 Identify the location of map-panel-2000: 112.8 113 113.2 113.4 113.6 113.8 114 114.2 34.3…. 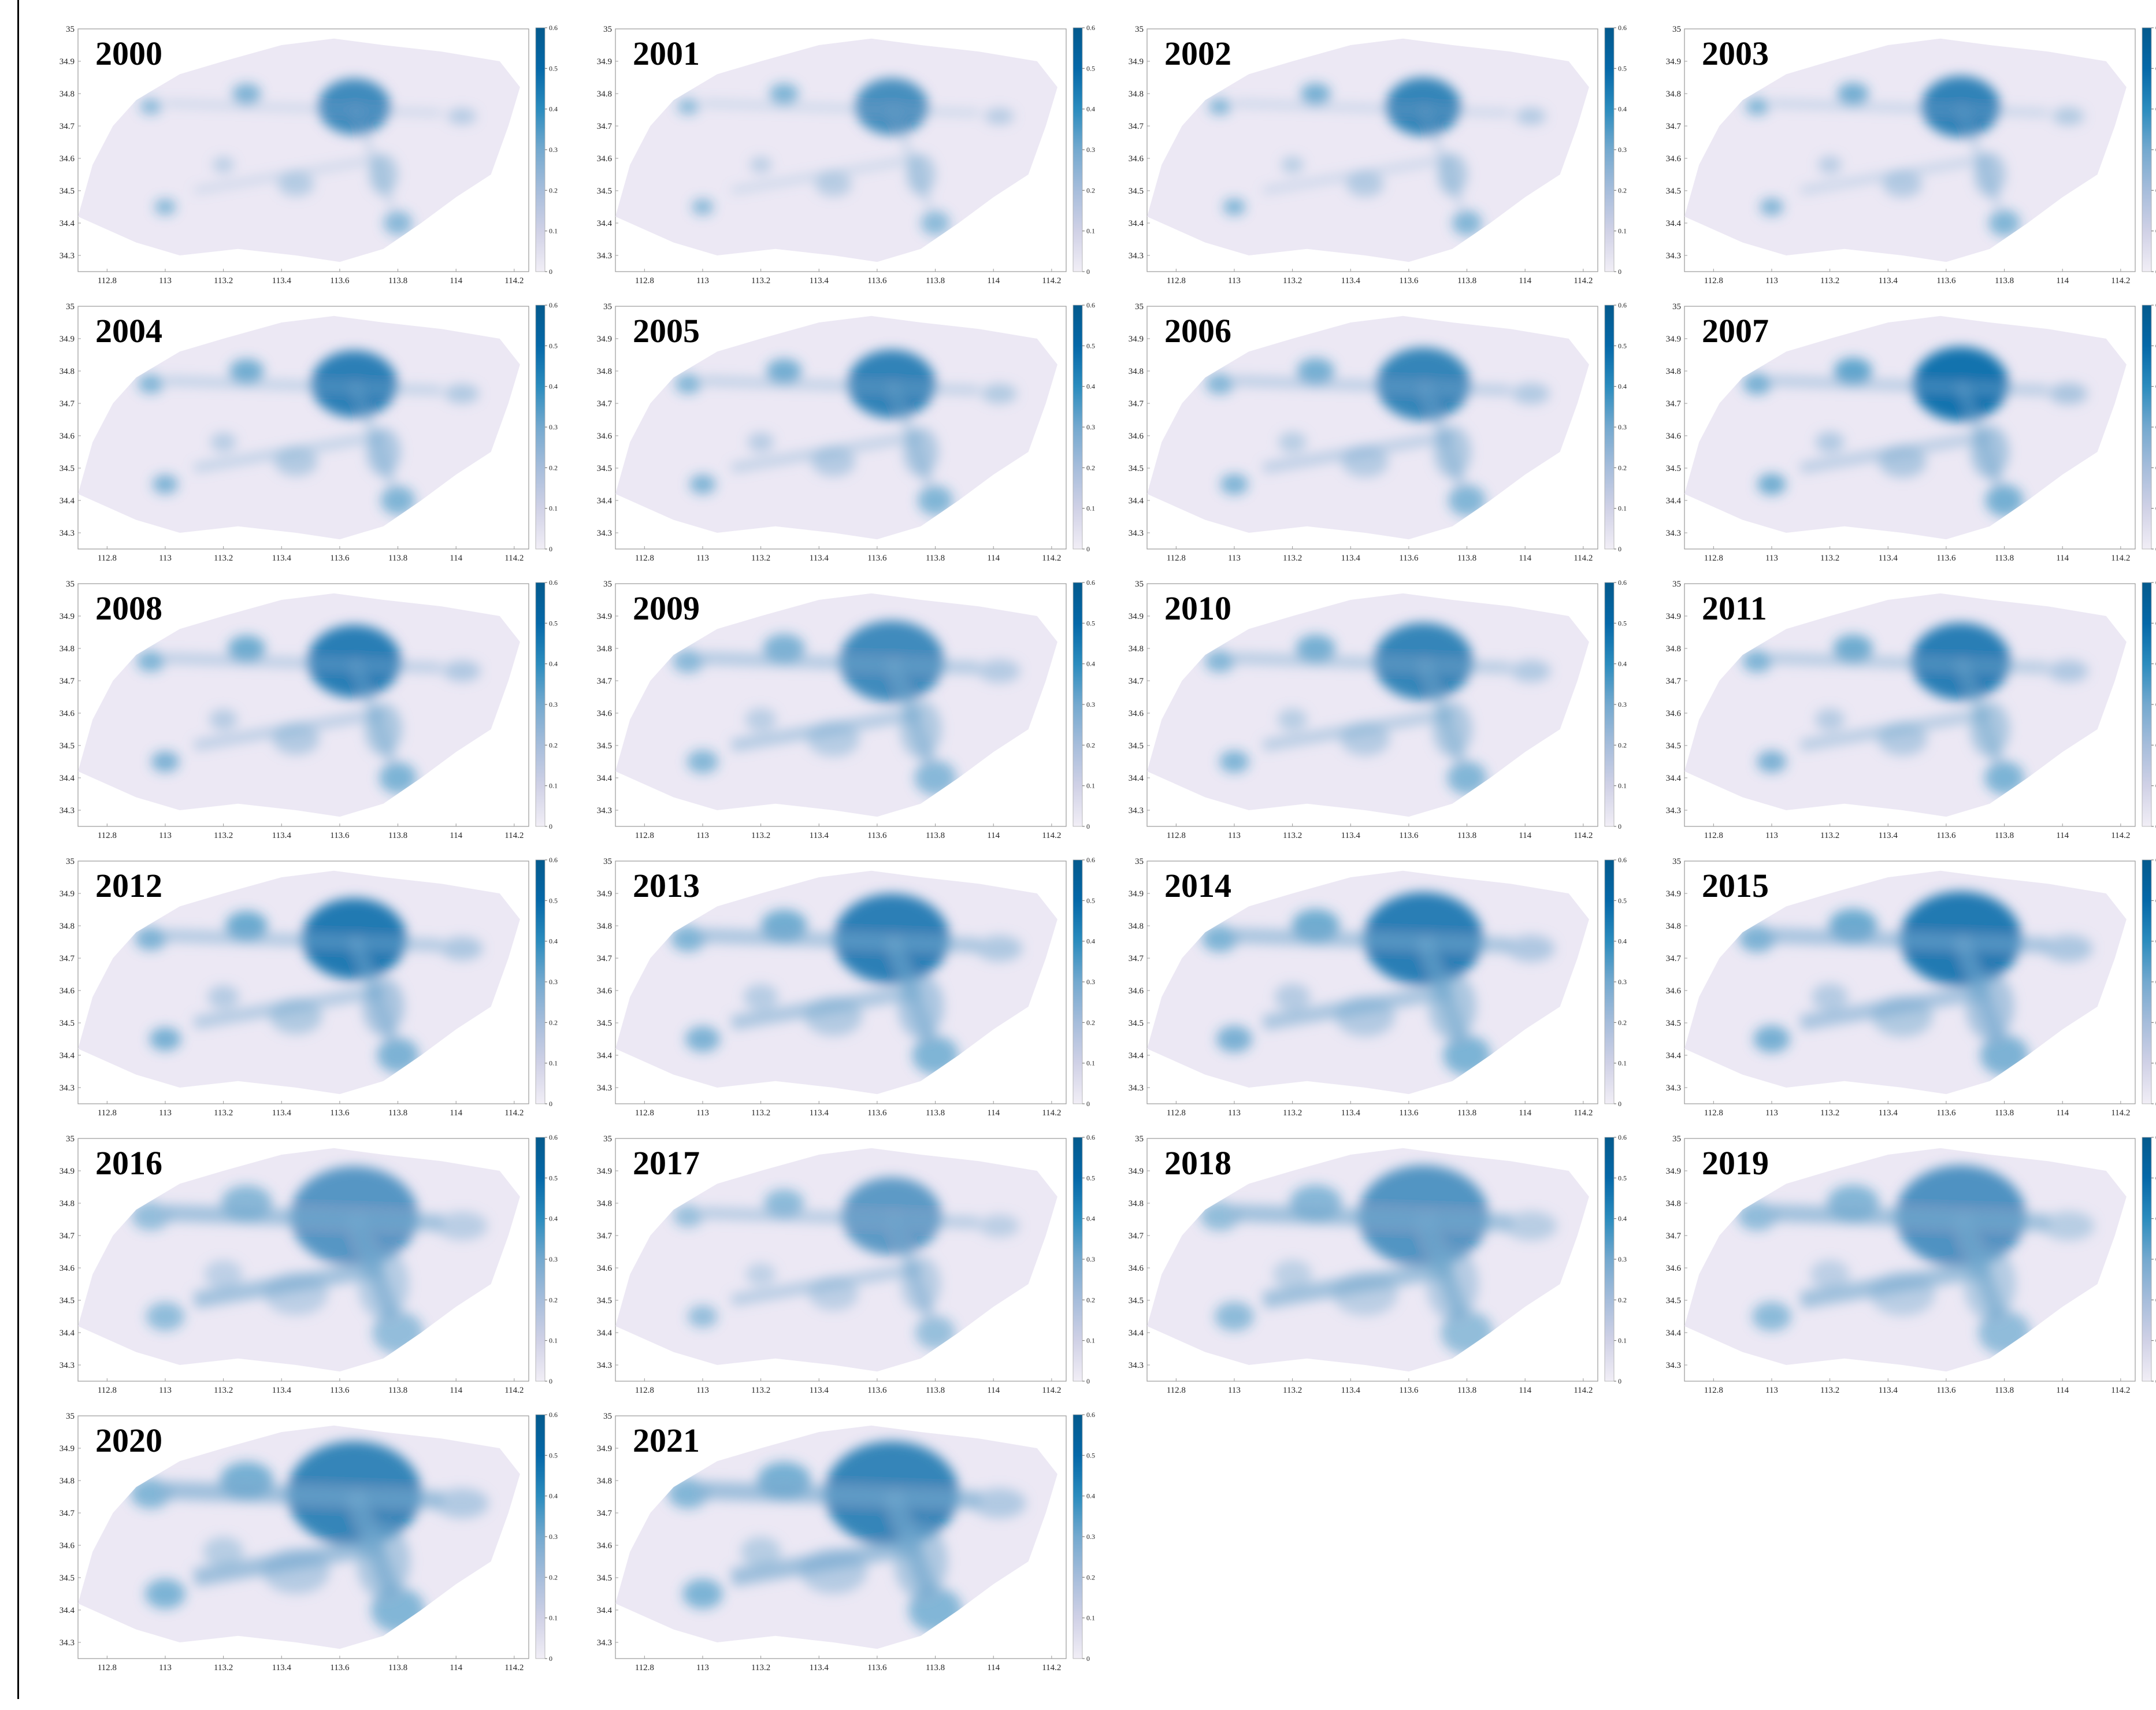
(292, 149).